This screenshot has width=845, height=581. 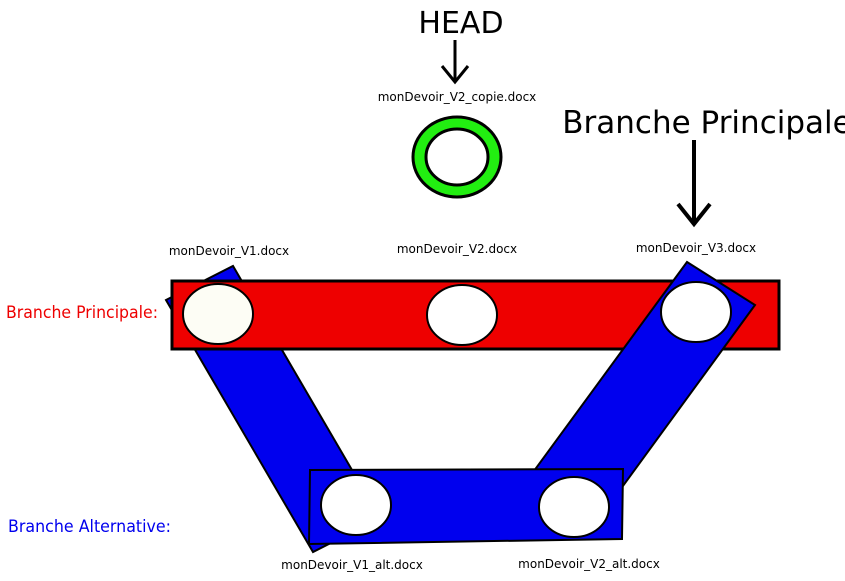 I want to click on head-label: HEAD, so click(x=460, y=23).